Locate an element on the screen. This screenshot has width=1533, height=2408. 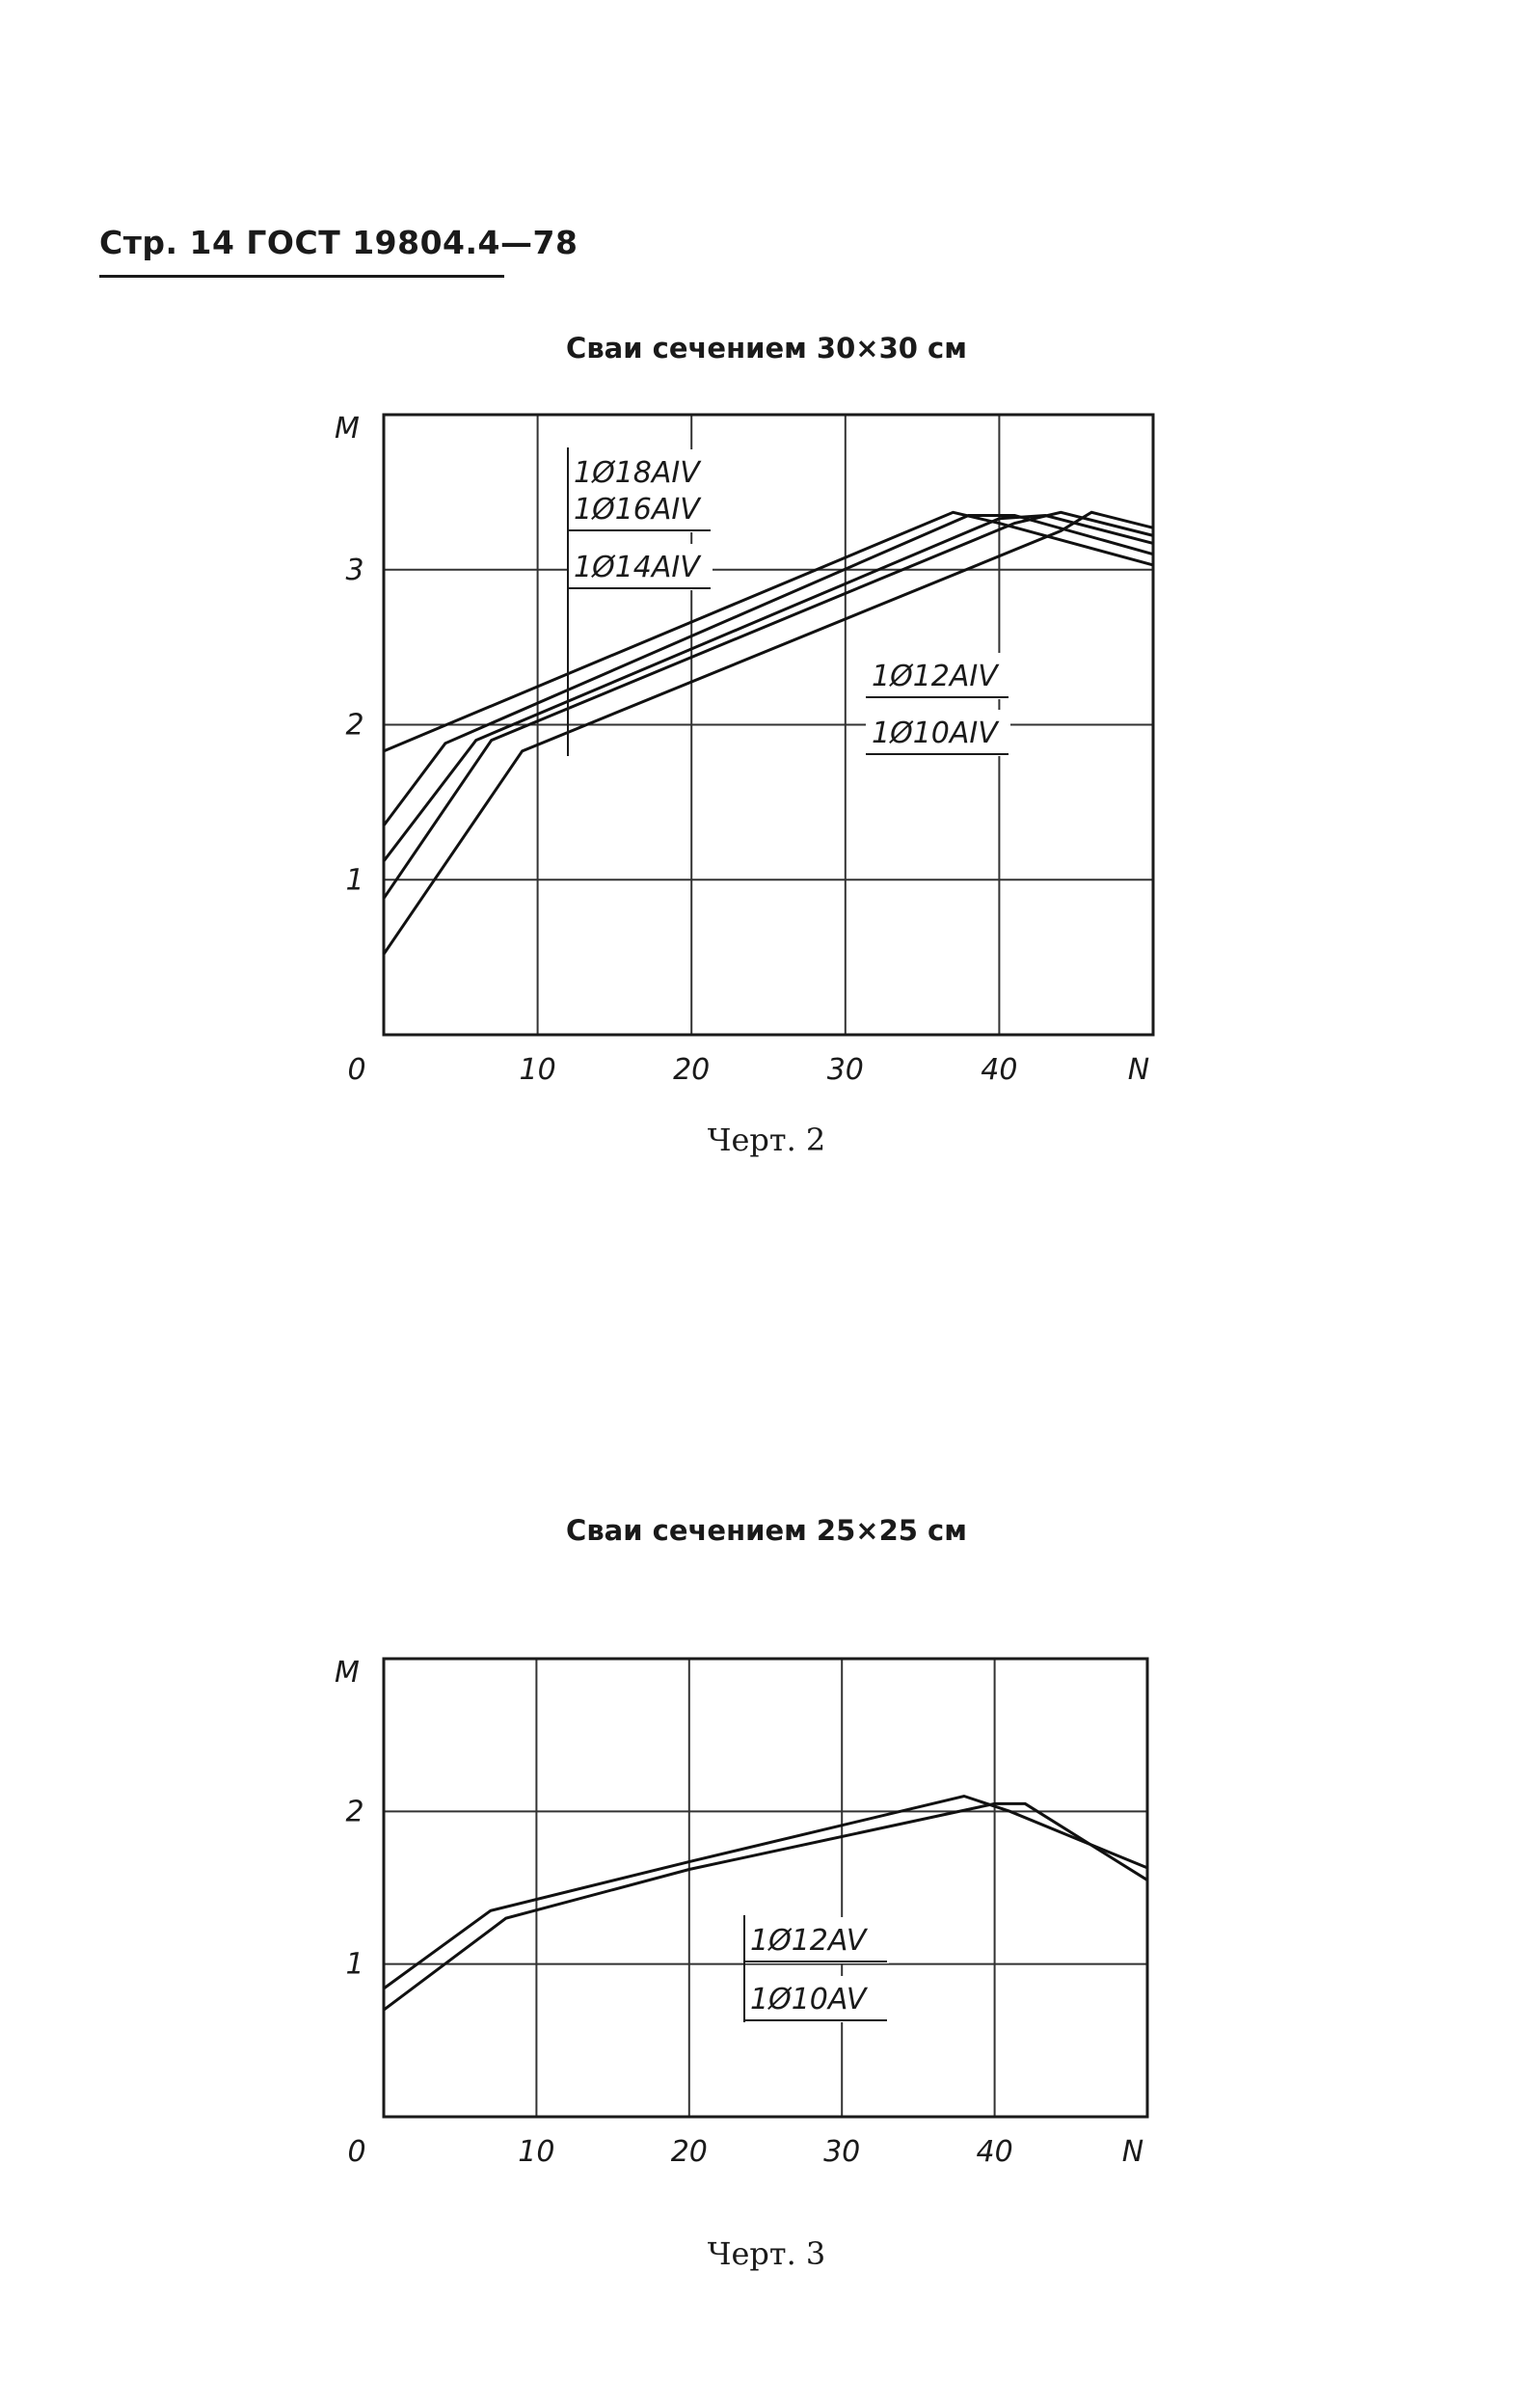
series-label: 1Ø12AIV is located at coordinates (936, 677).